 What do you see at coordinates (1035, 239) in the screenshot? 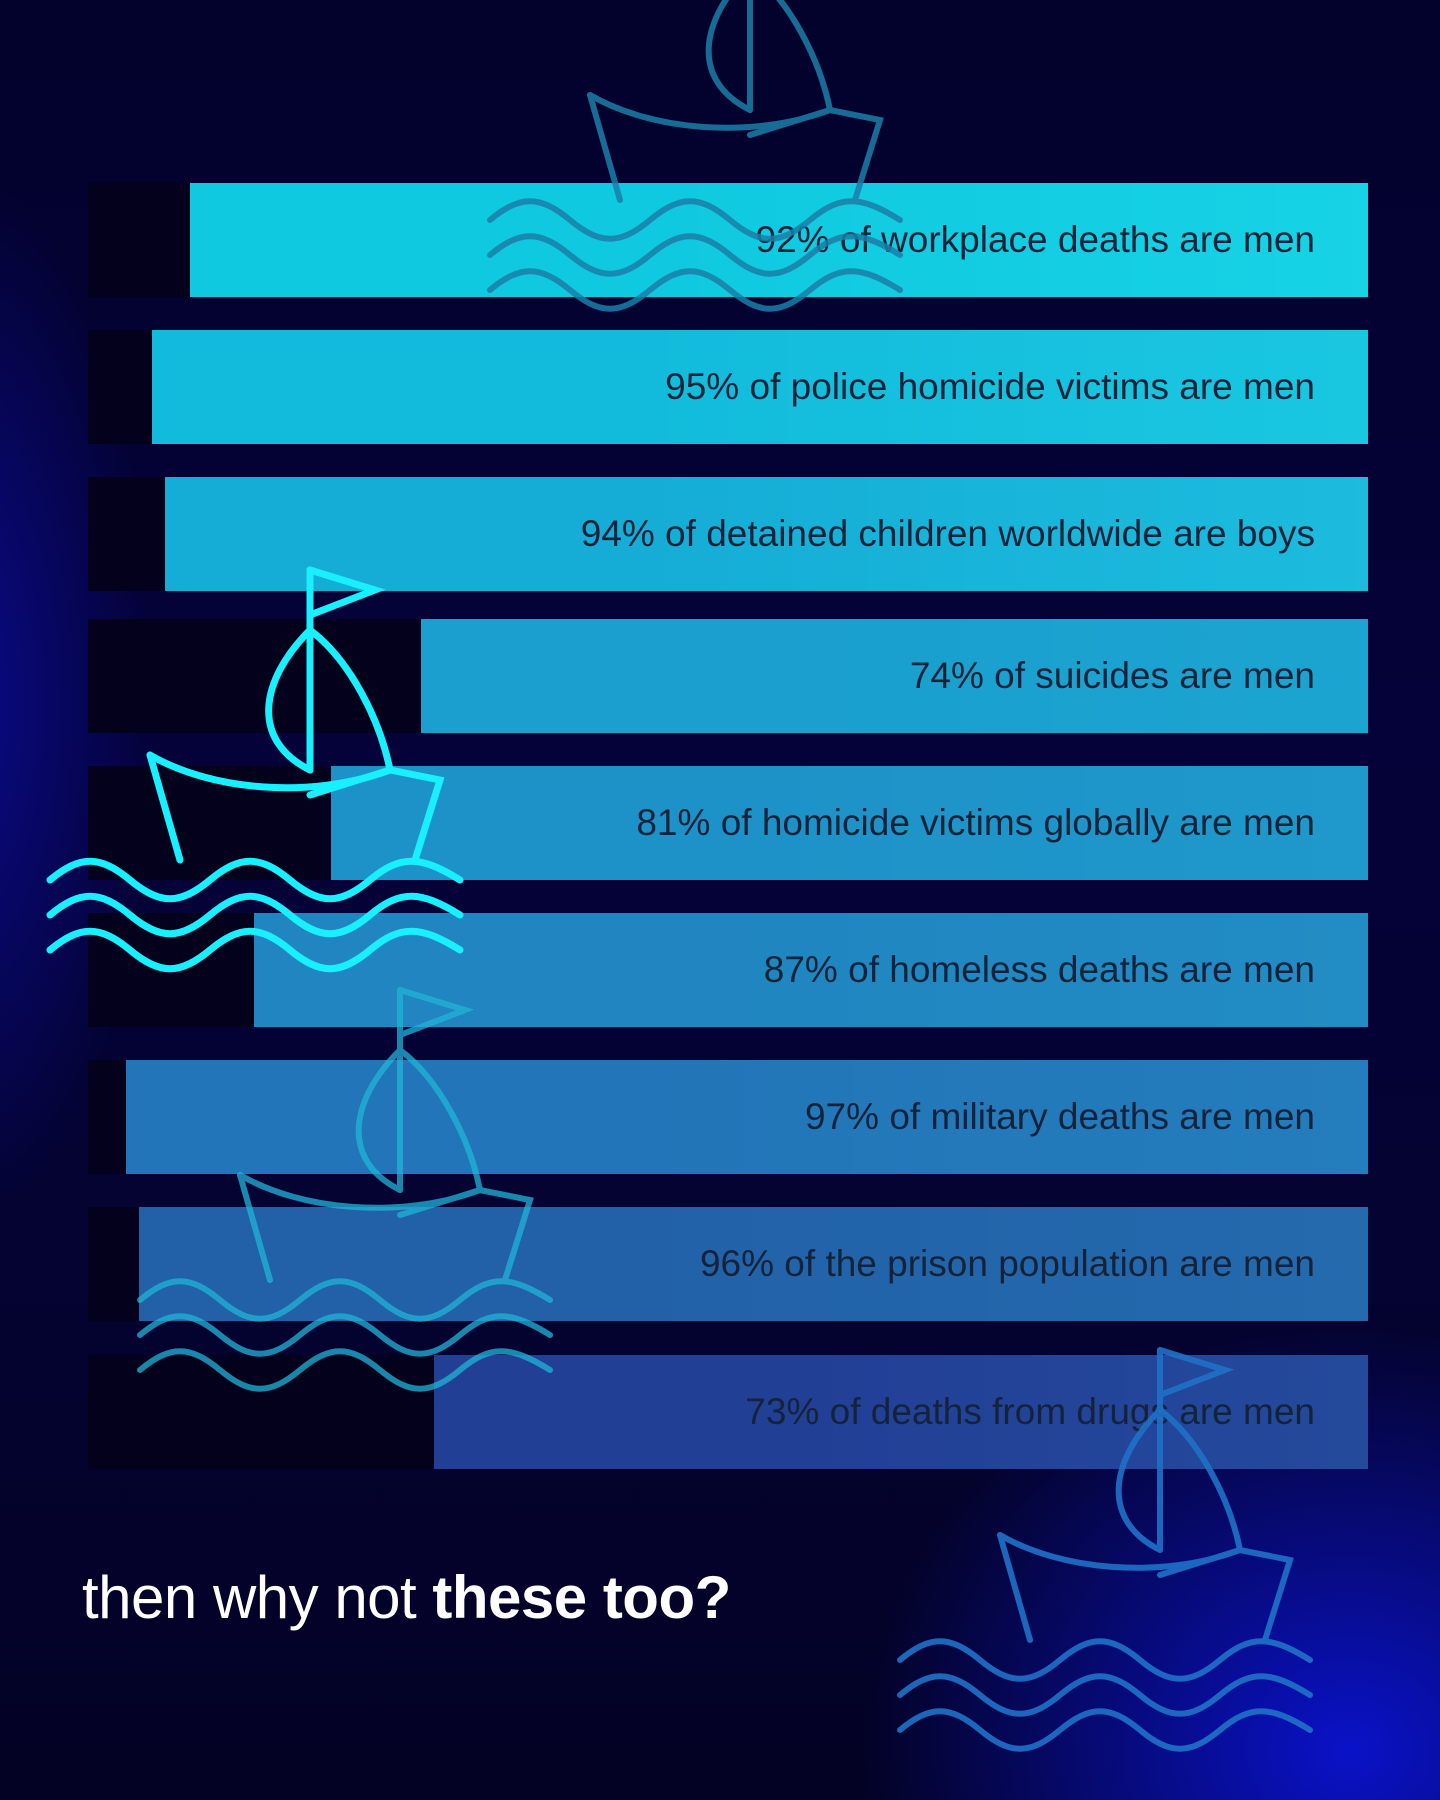
I see `bar-label: 92% of workplace deaths are men` at bounding box center [1035, 239].